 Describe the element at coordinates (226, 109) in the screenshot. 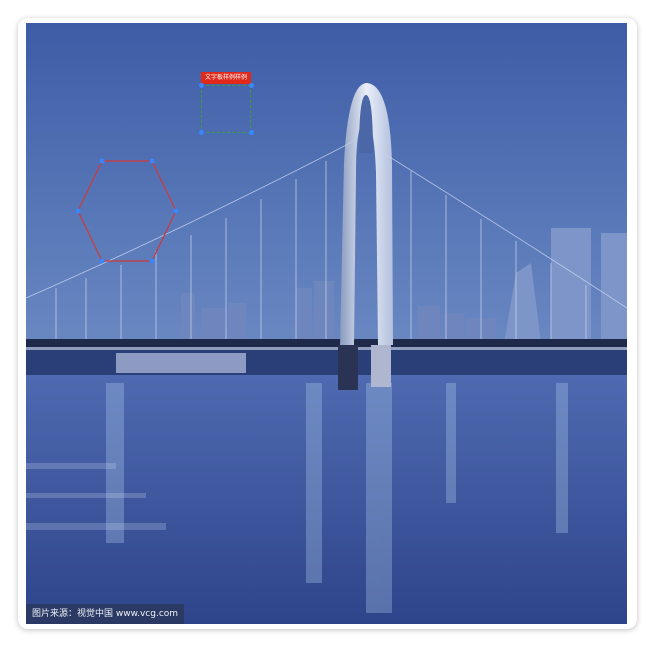

I see `text-box-icon` at that location.